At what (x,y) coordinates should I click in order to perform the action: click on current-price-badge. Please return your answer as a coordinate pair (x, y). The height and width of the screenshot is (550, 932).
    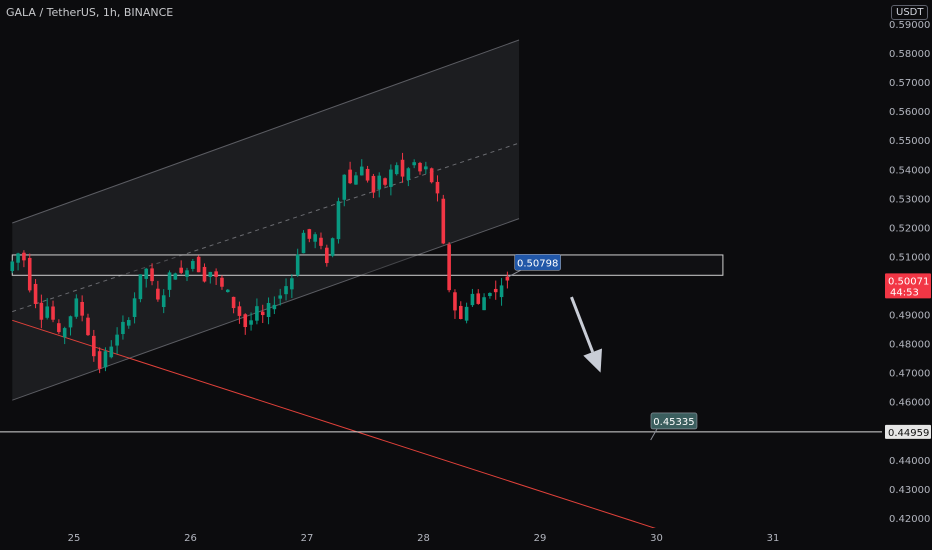
    Looking at the image, I should click on (908, 286).